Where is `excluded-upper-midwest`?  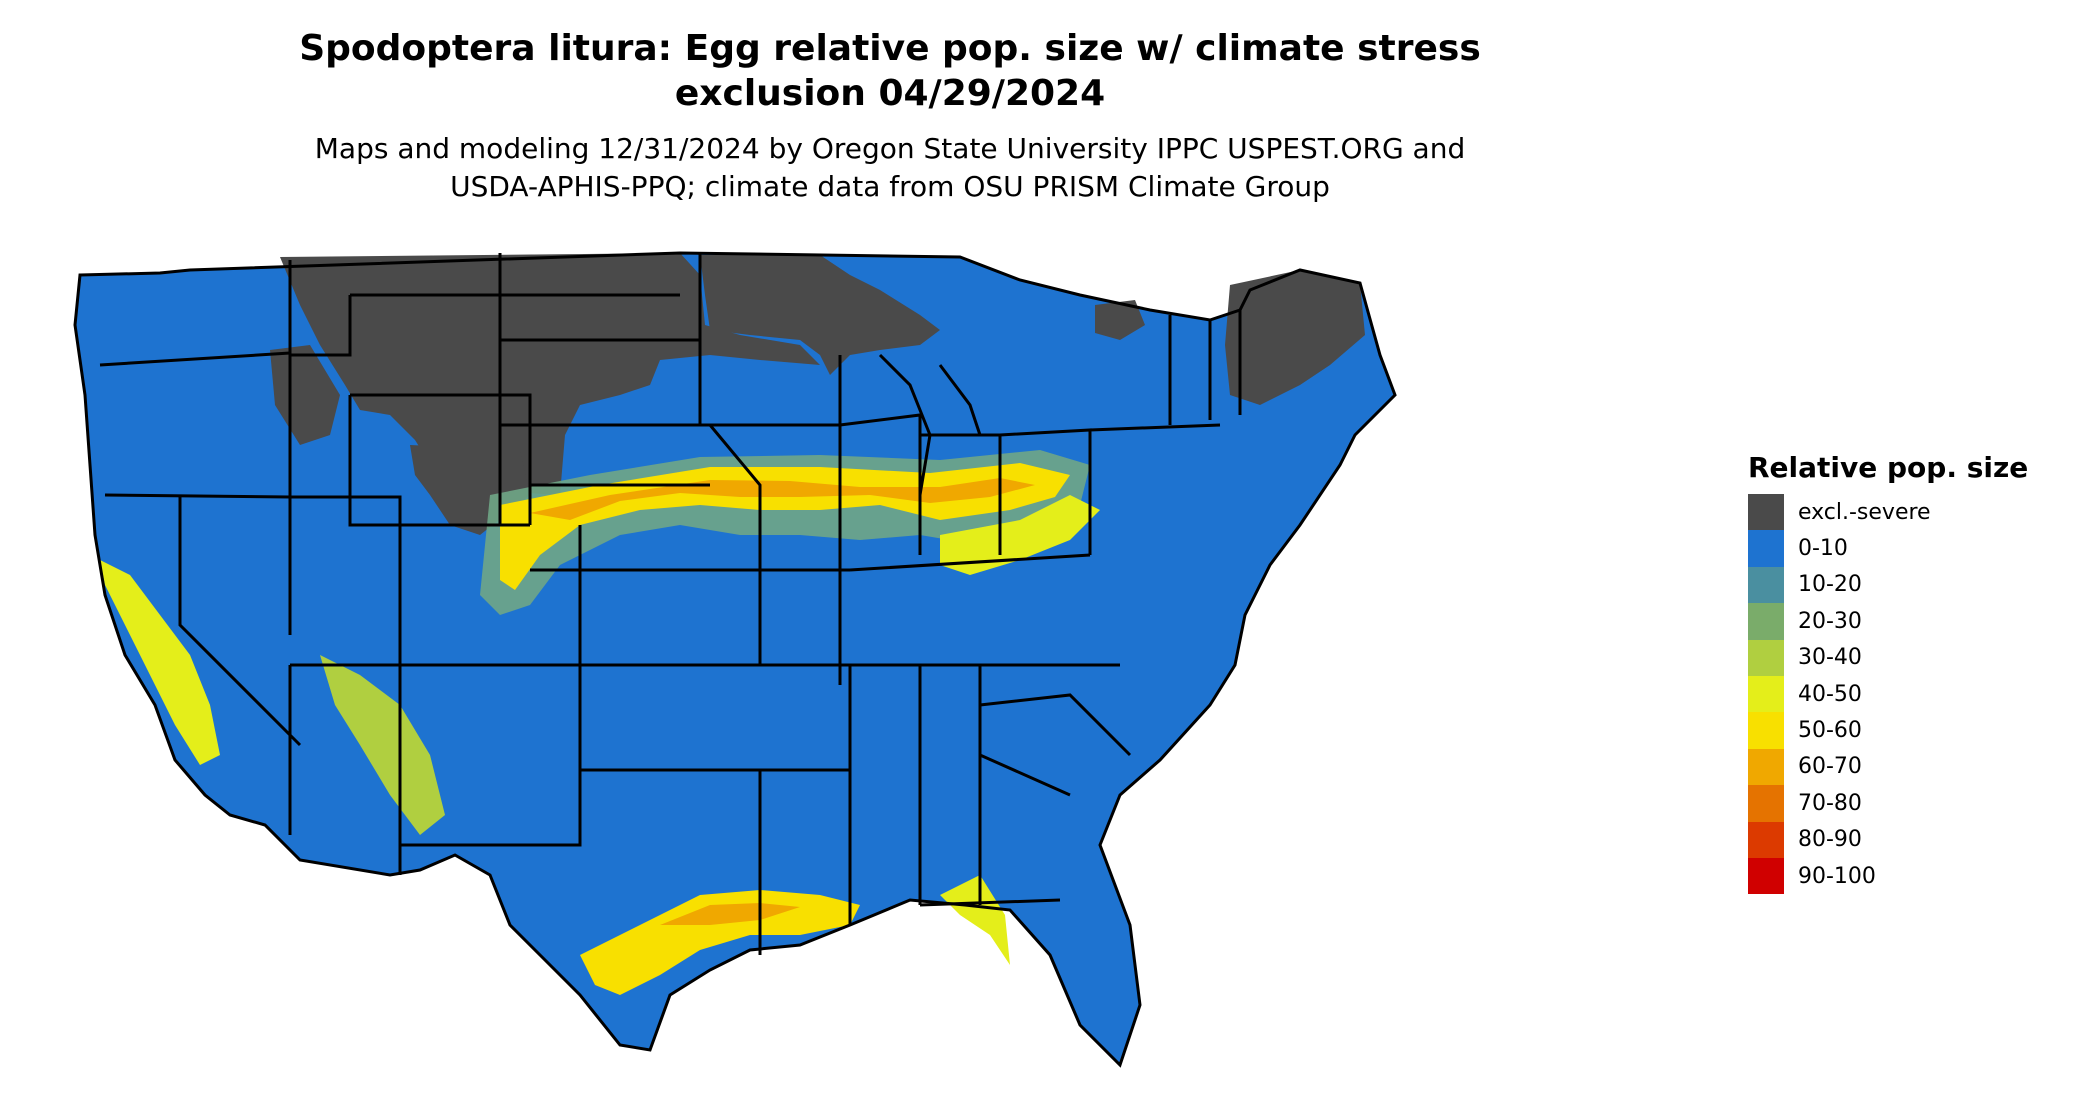
excluded-upper-midwest is located at coordinates (820, 315).